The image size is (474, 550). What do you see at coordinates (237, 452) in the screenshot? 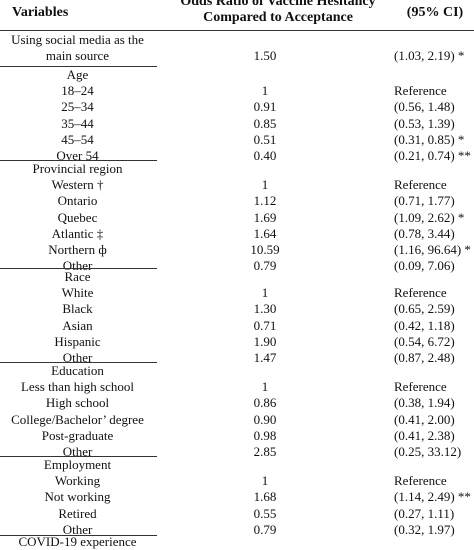
I see `table-row: Other 2.85 (0.25, 33.12)` at bounding box center [237, 452].